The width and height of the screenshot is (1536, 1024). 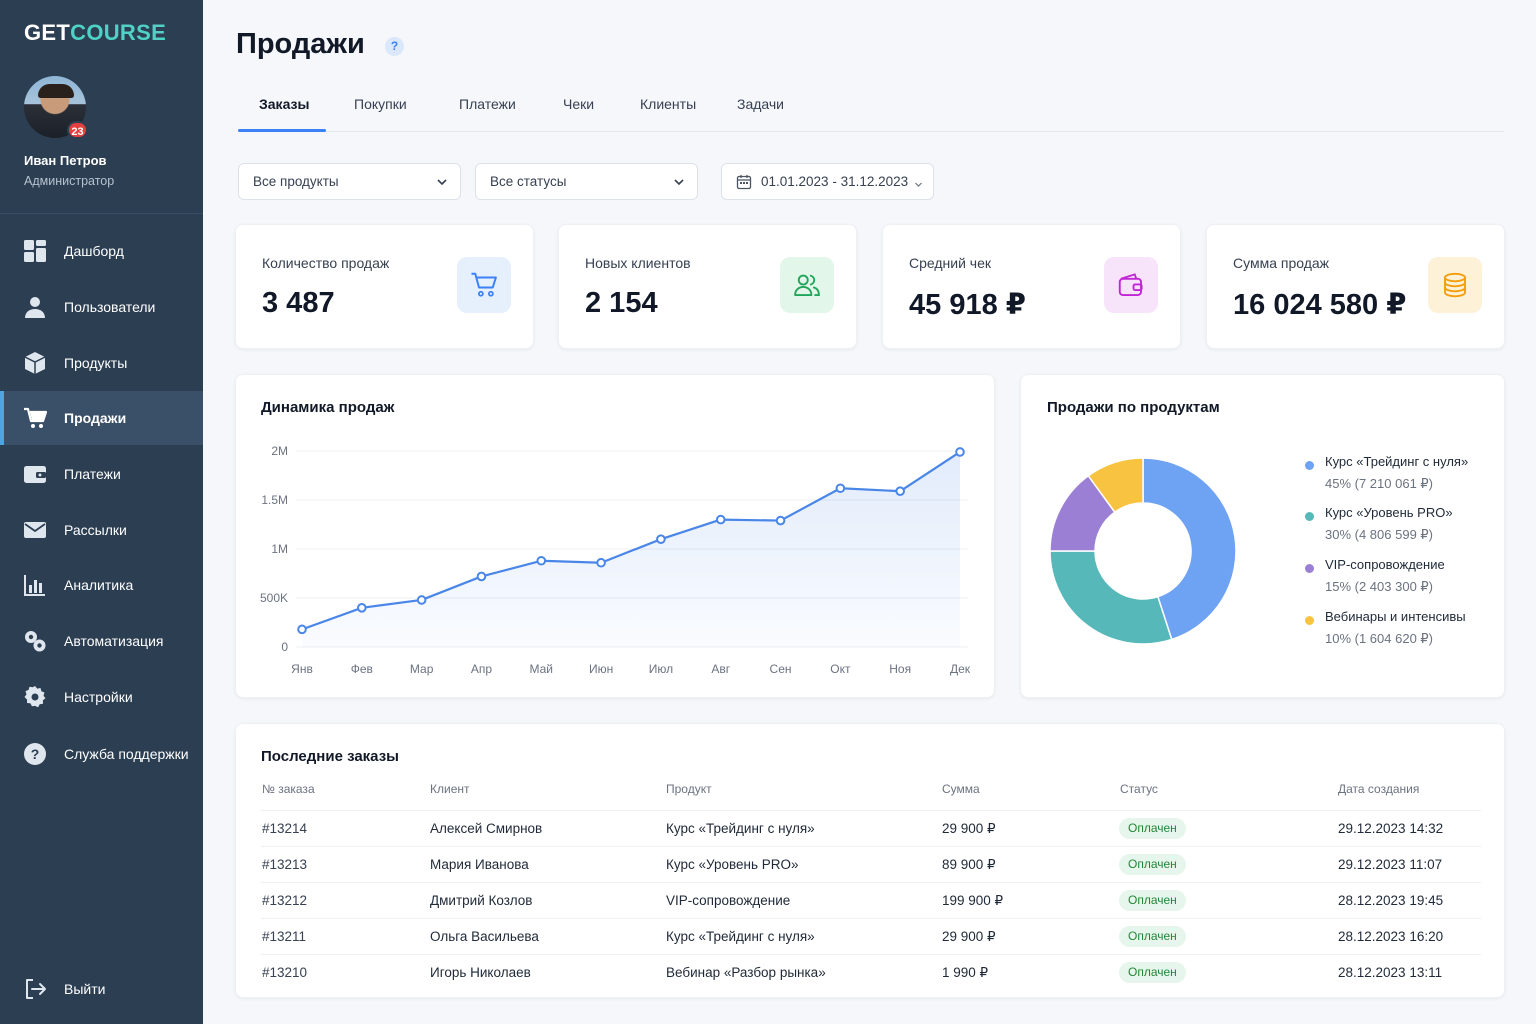 What do you see at coordinates (1133, 407) in the screenshot?
I see `product-chart-title: Продажи по продуктам` at bounding box center [1133, 407].